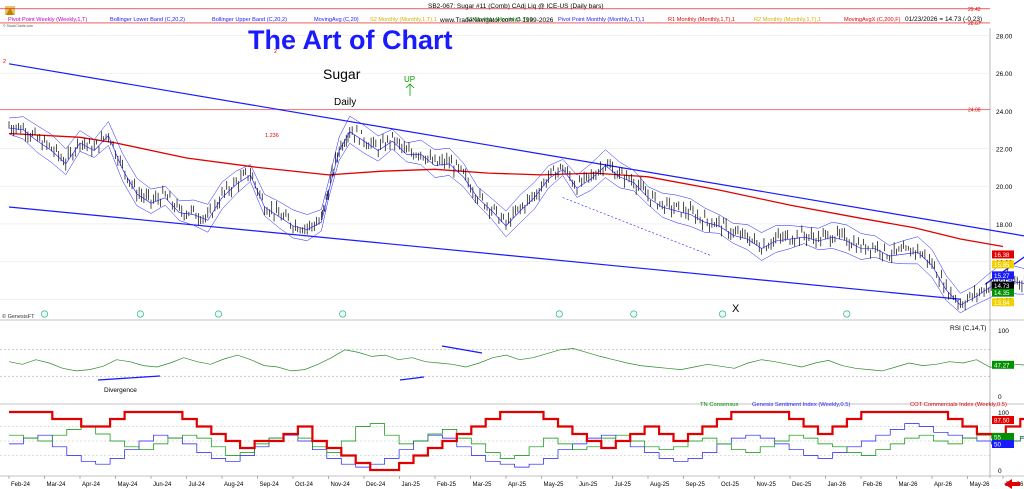 Image resolution: width=1024 pixels, height=489 pixels. I want to click on marker-2-top: 2, so click(275, 52).